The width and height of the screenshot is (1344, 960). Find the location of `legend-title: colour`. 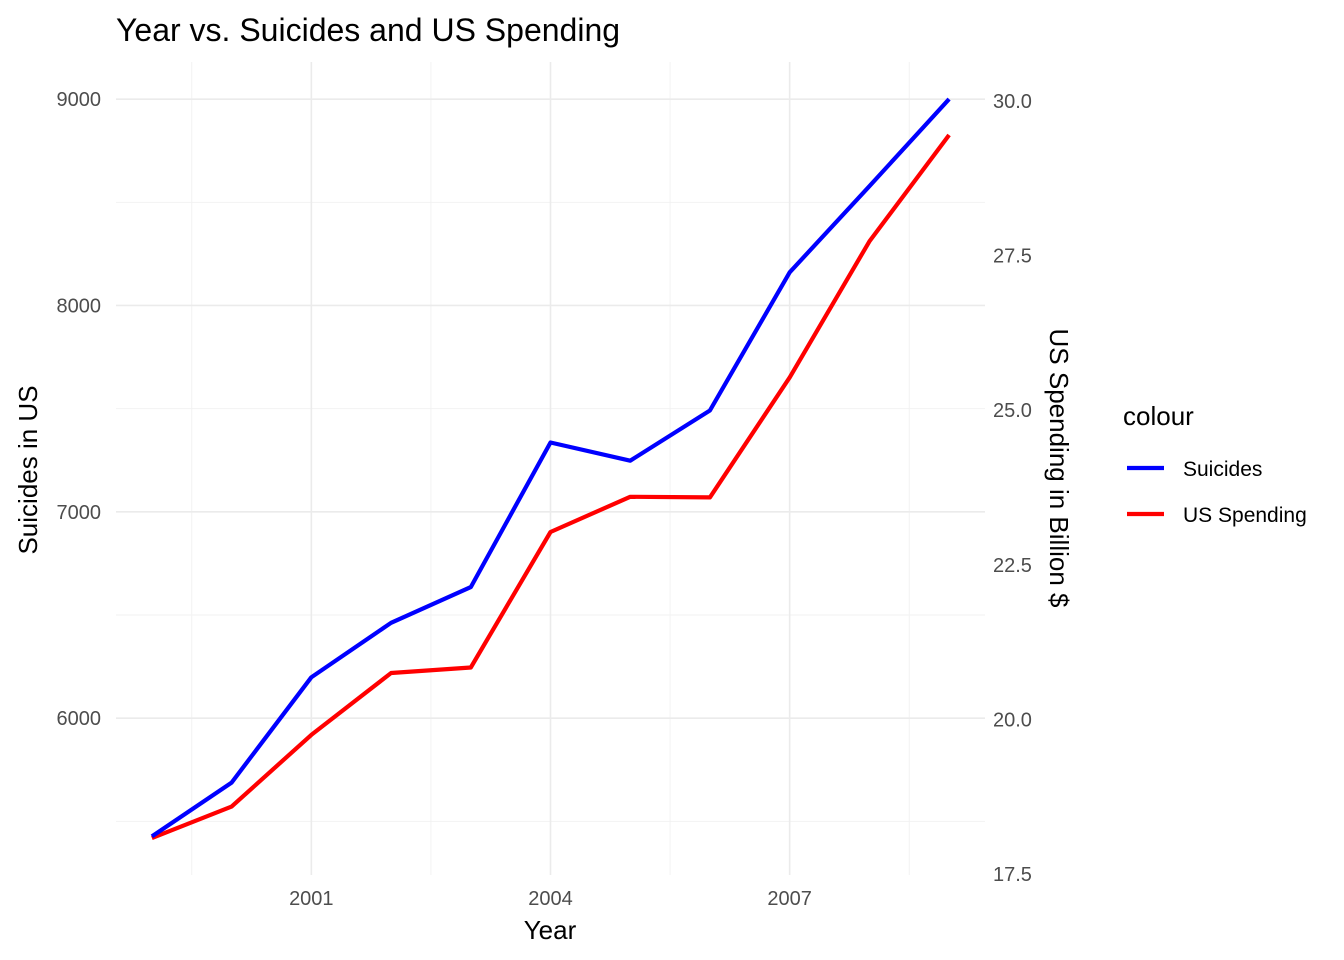

legend-title: colour is located at coordinates (1158, 416).